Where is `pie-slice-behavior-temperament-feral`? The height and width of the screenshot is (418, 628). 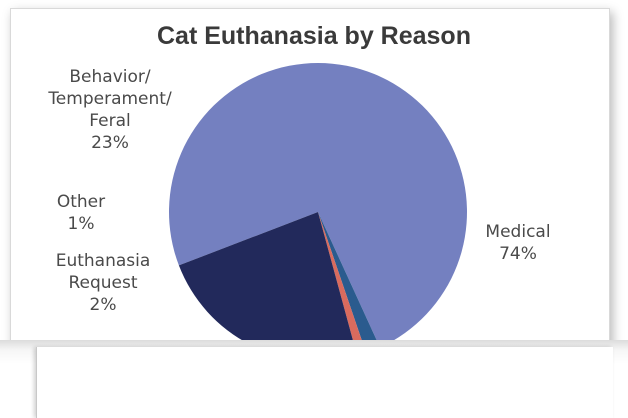
pie-slice-behavior-temperament-feral is located at coordinates (268, 286).